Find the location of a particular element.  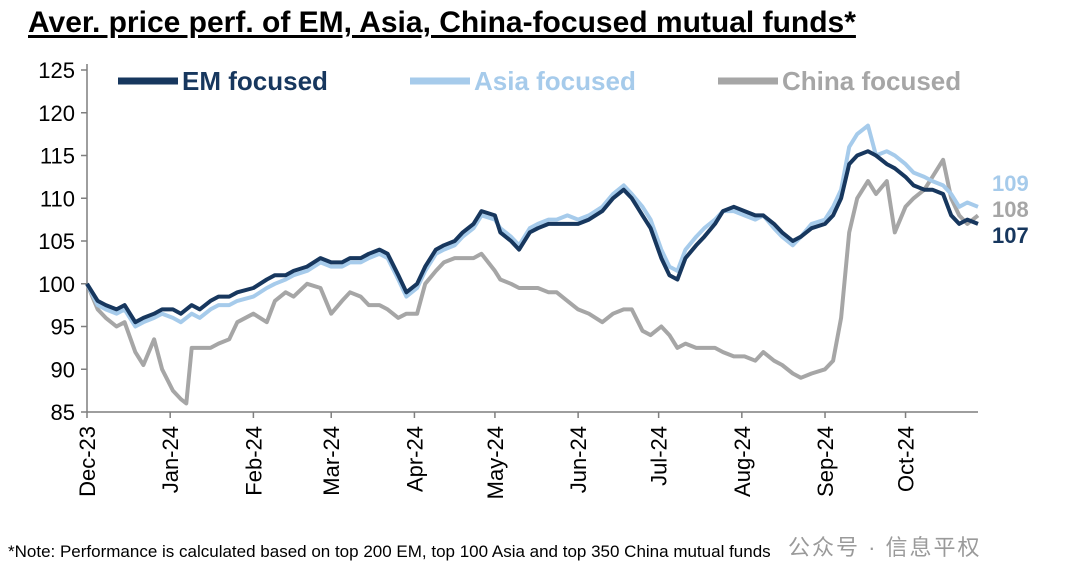

y-axis: 85 90 95 100 105 110 115 120 125 is located at coordinates (63, 241).